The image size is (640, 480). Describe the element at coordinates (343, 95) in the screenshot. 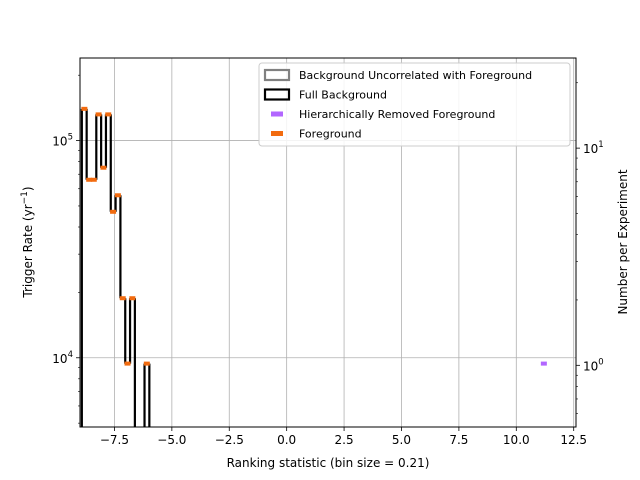

I see `legend-label: Full Background` at that location.